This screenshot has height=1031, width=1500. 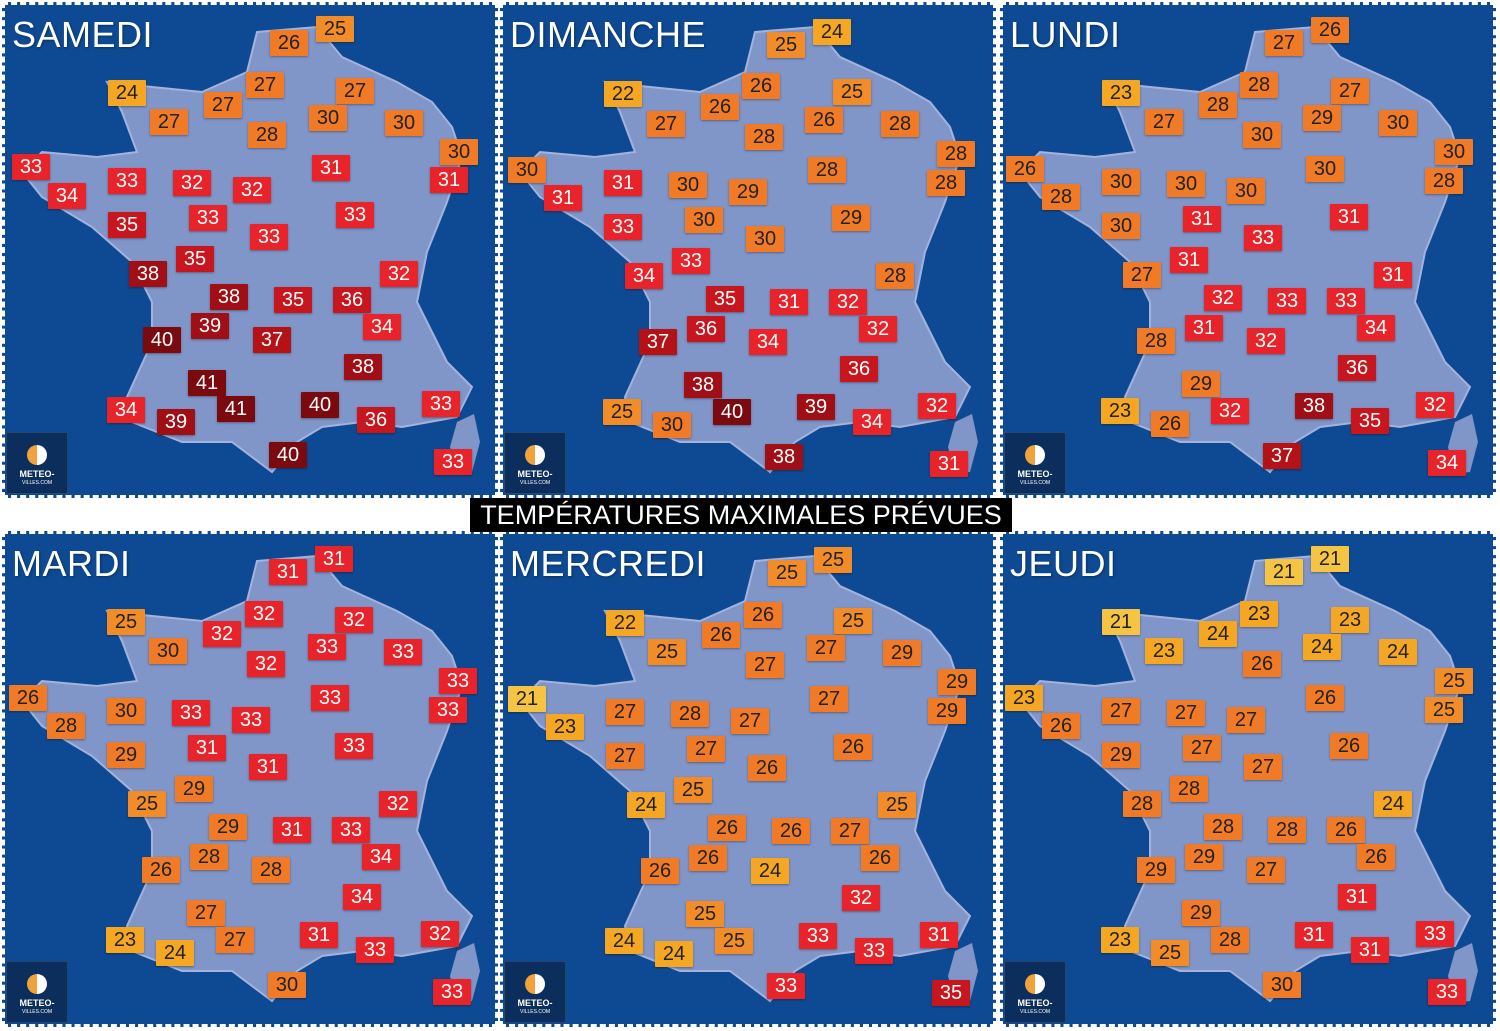 What do you see at coordinates (608, 563) in the screenshot?
I see `day-label: MERCREDI` at bounding box center [608, 563].